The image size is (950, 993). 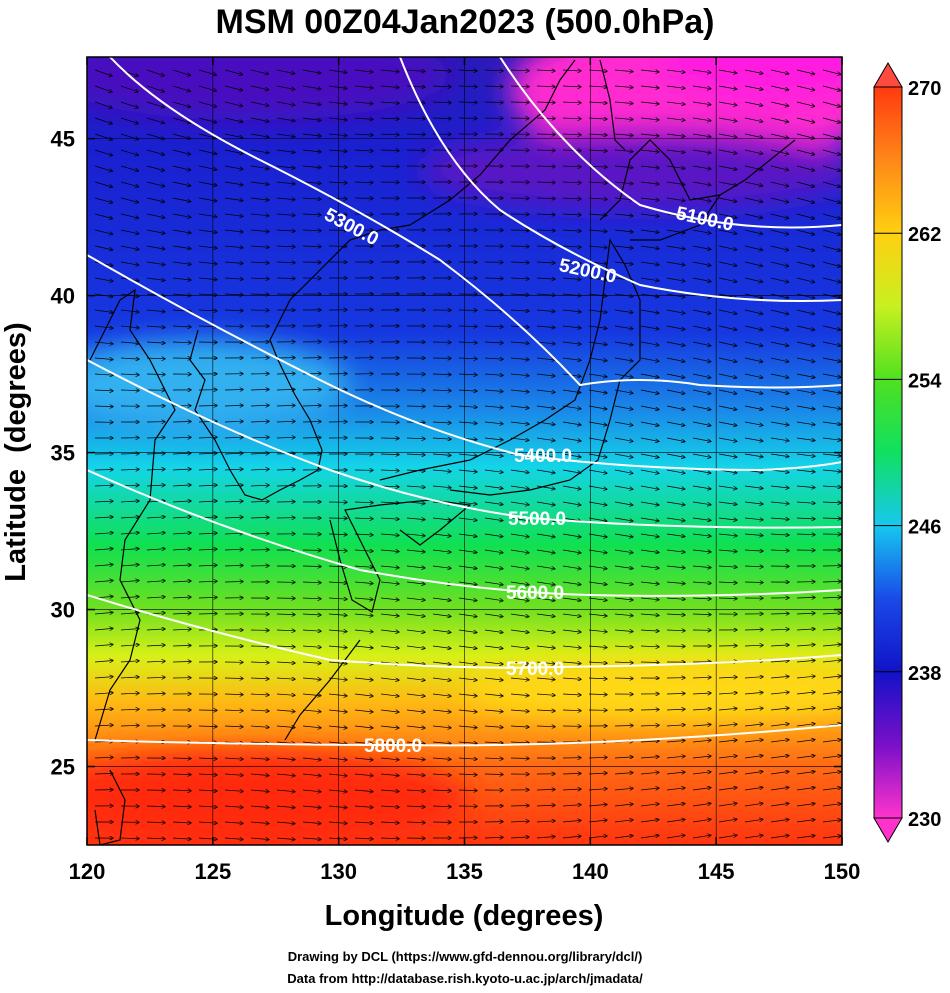 What do you see at coordinates (63, 296) in the screenshot?
I see `y-tick-label: 40` at bounding box center [63, 296].